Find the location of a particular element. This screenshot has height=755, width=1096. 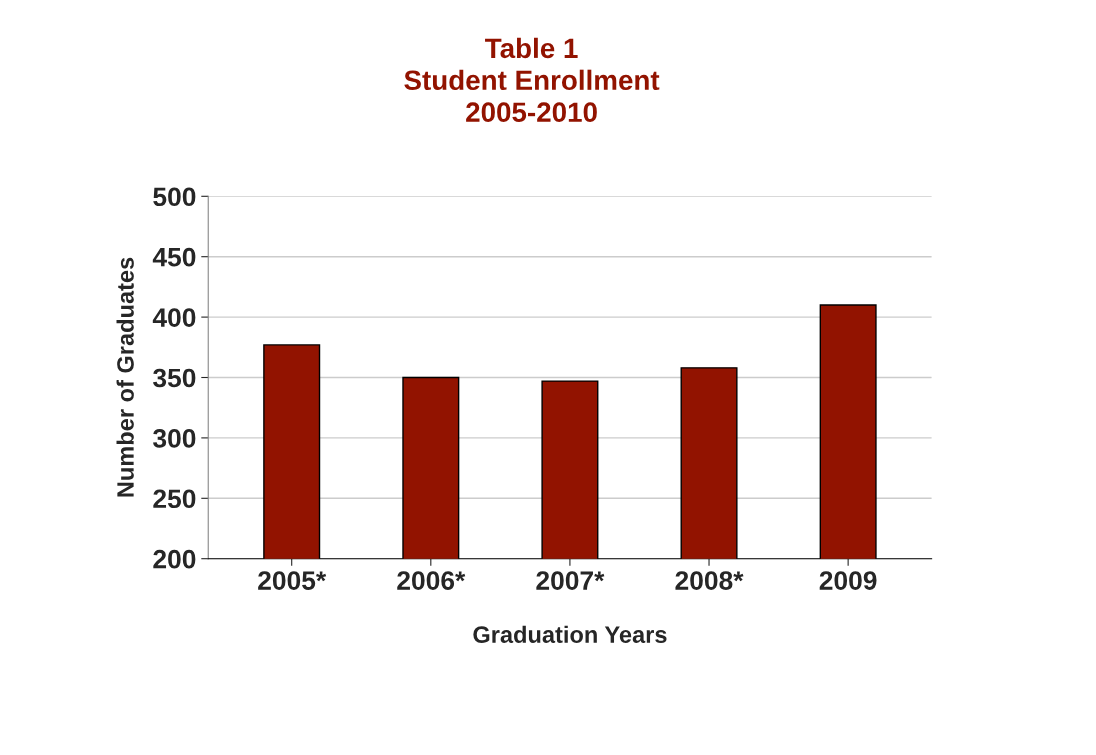

y-axis-title: Number of Graduates is located at coordinates (125, 377).